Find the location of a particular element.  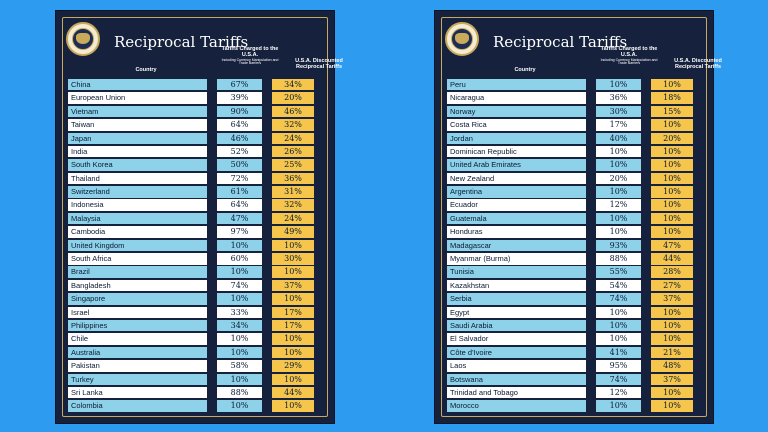

column-header-discounted: U.S.A. Discounted Reciprocal Tariffs is located at coordinates (319, 64).